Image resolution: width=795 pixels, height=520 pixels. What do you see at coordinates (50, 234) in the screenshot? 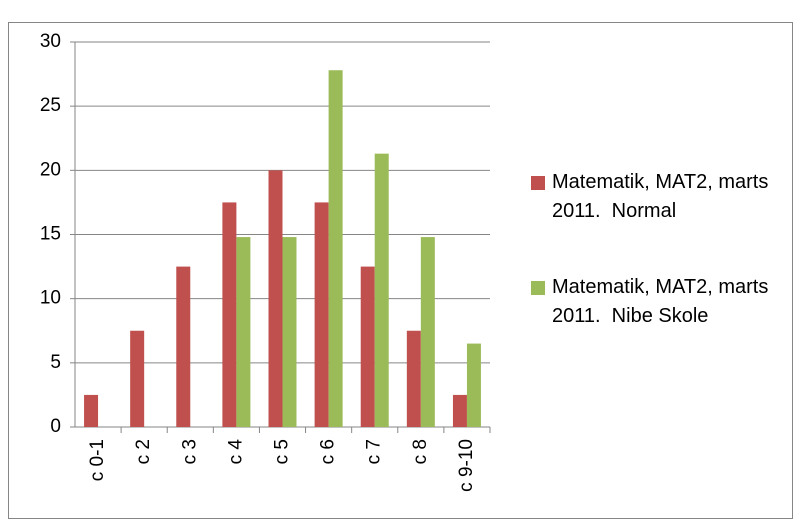
I see `y-tick-label: 15` at bounding box center [50, 234].